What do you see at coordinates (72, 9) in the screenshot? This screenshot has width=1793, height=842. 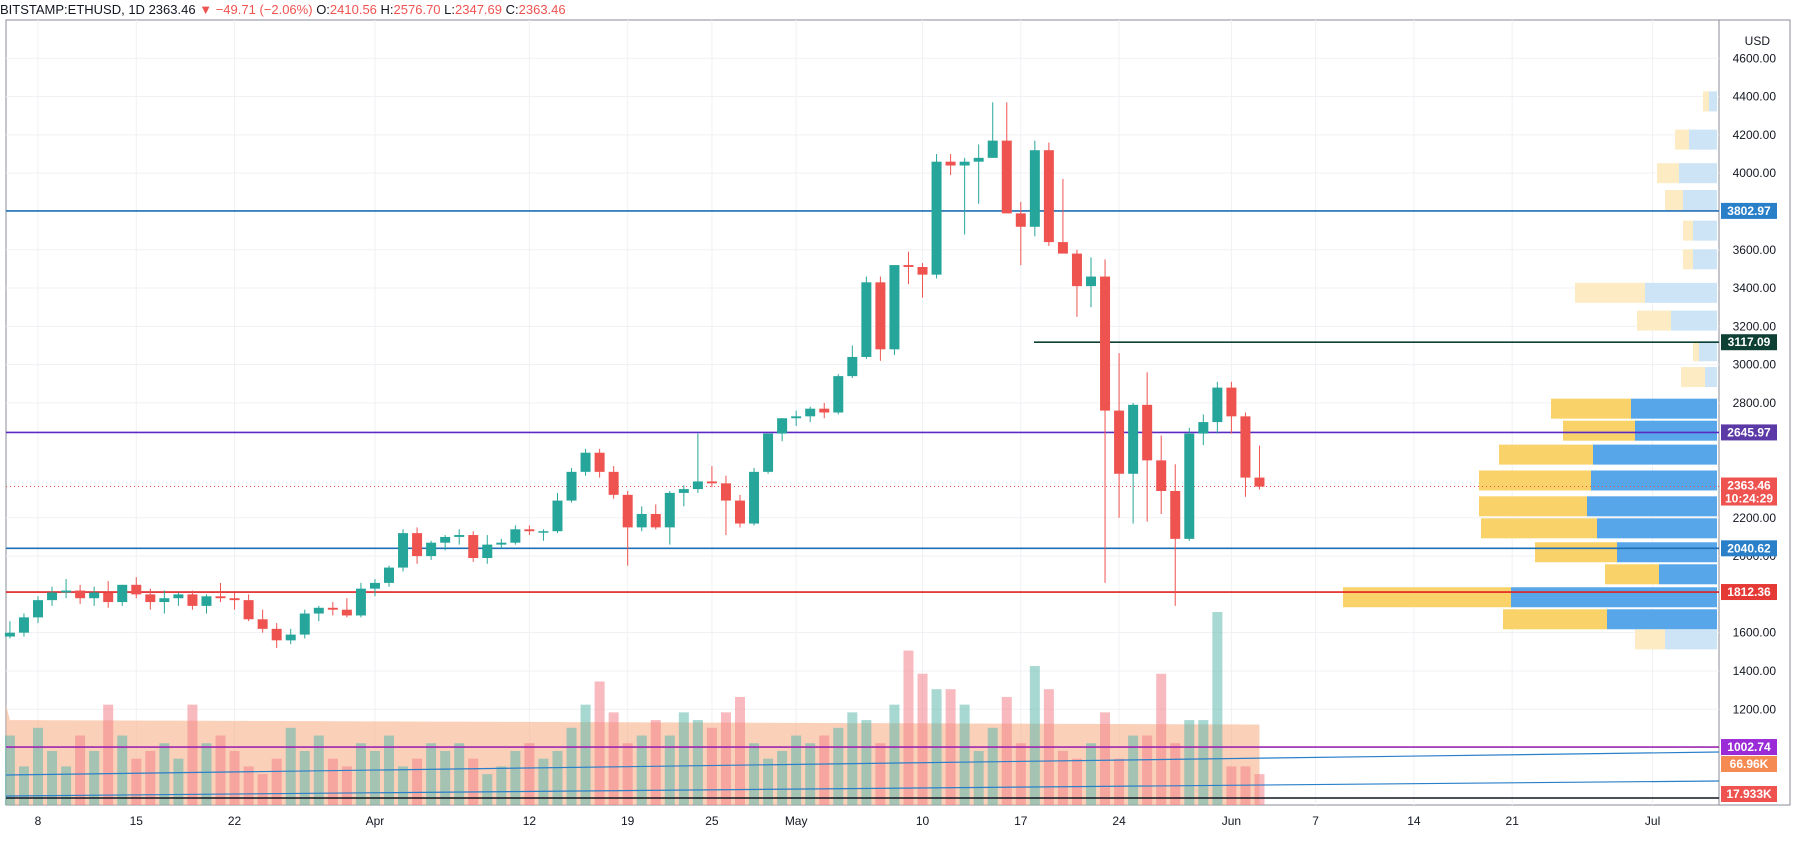 I see `symbol-name: BITSTAMP:ETHUSD, 1D` at bounding box center [72, 9].